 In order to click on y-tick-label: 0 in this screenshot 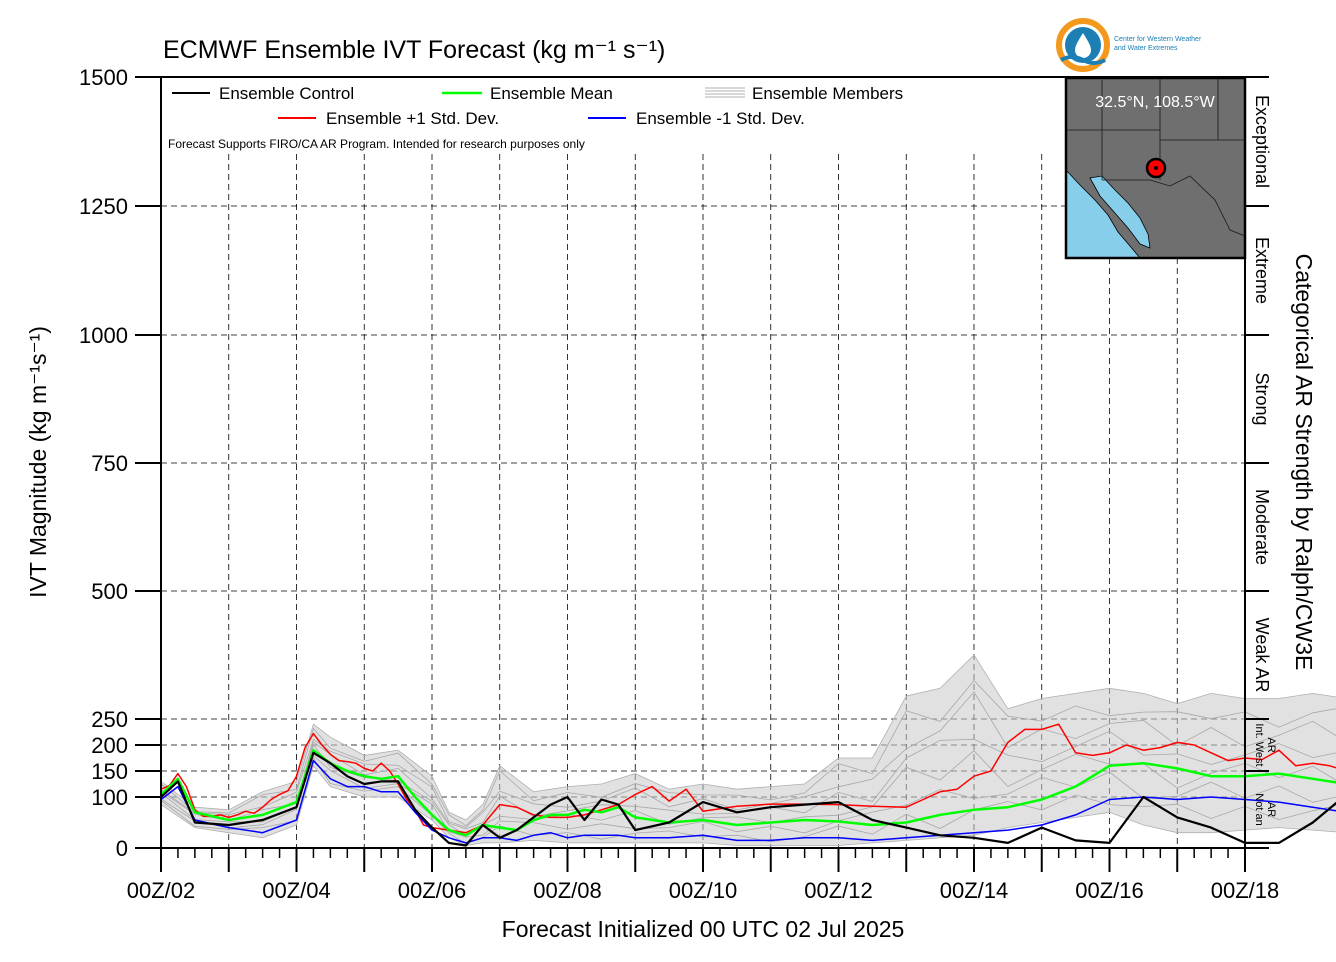, I will do `click(122, 848)`.